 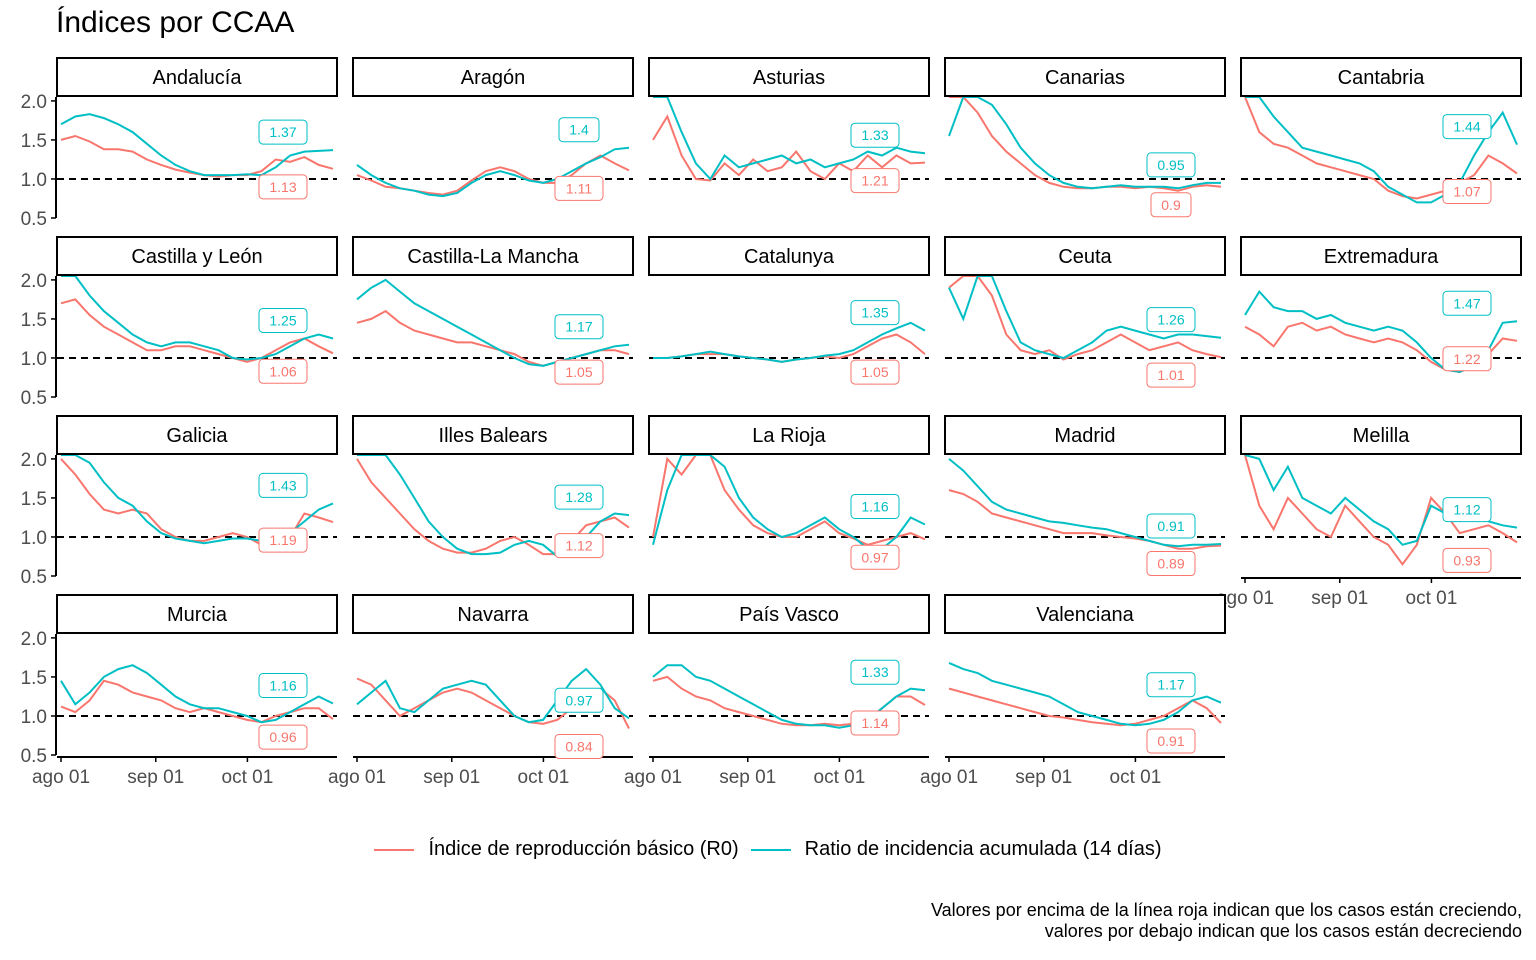 I want to click on ratio-value-label: 1.35, so click(x=874, y=313).